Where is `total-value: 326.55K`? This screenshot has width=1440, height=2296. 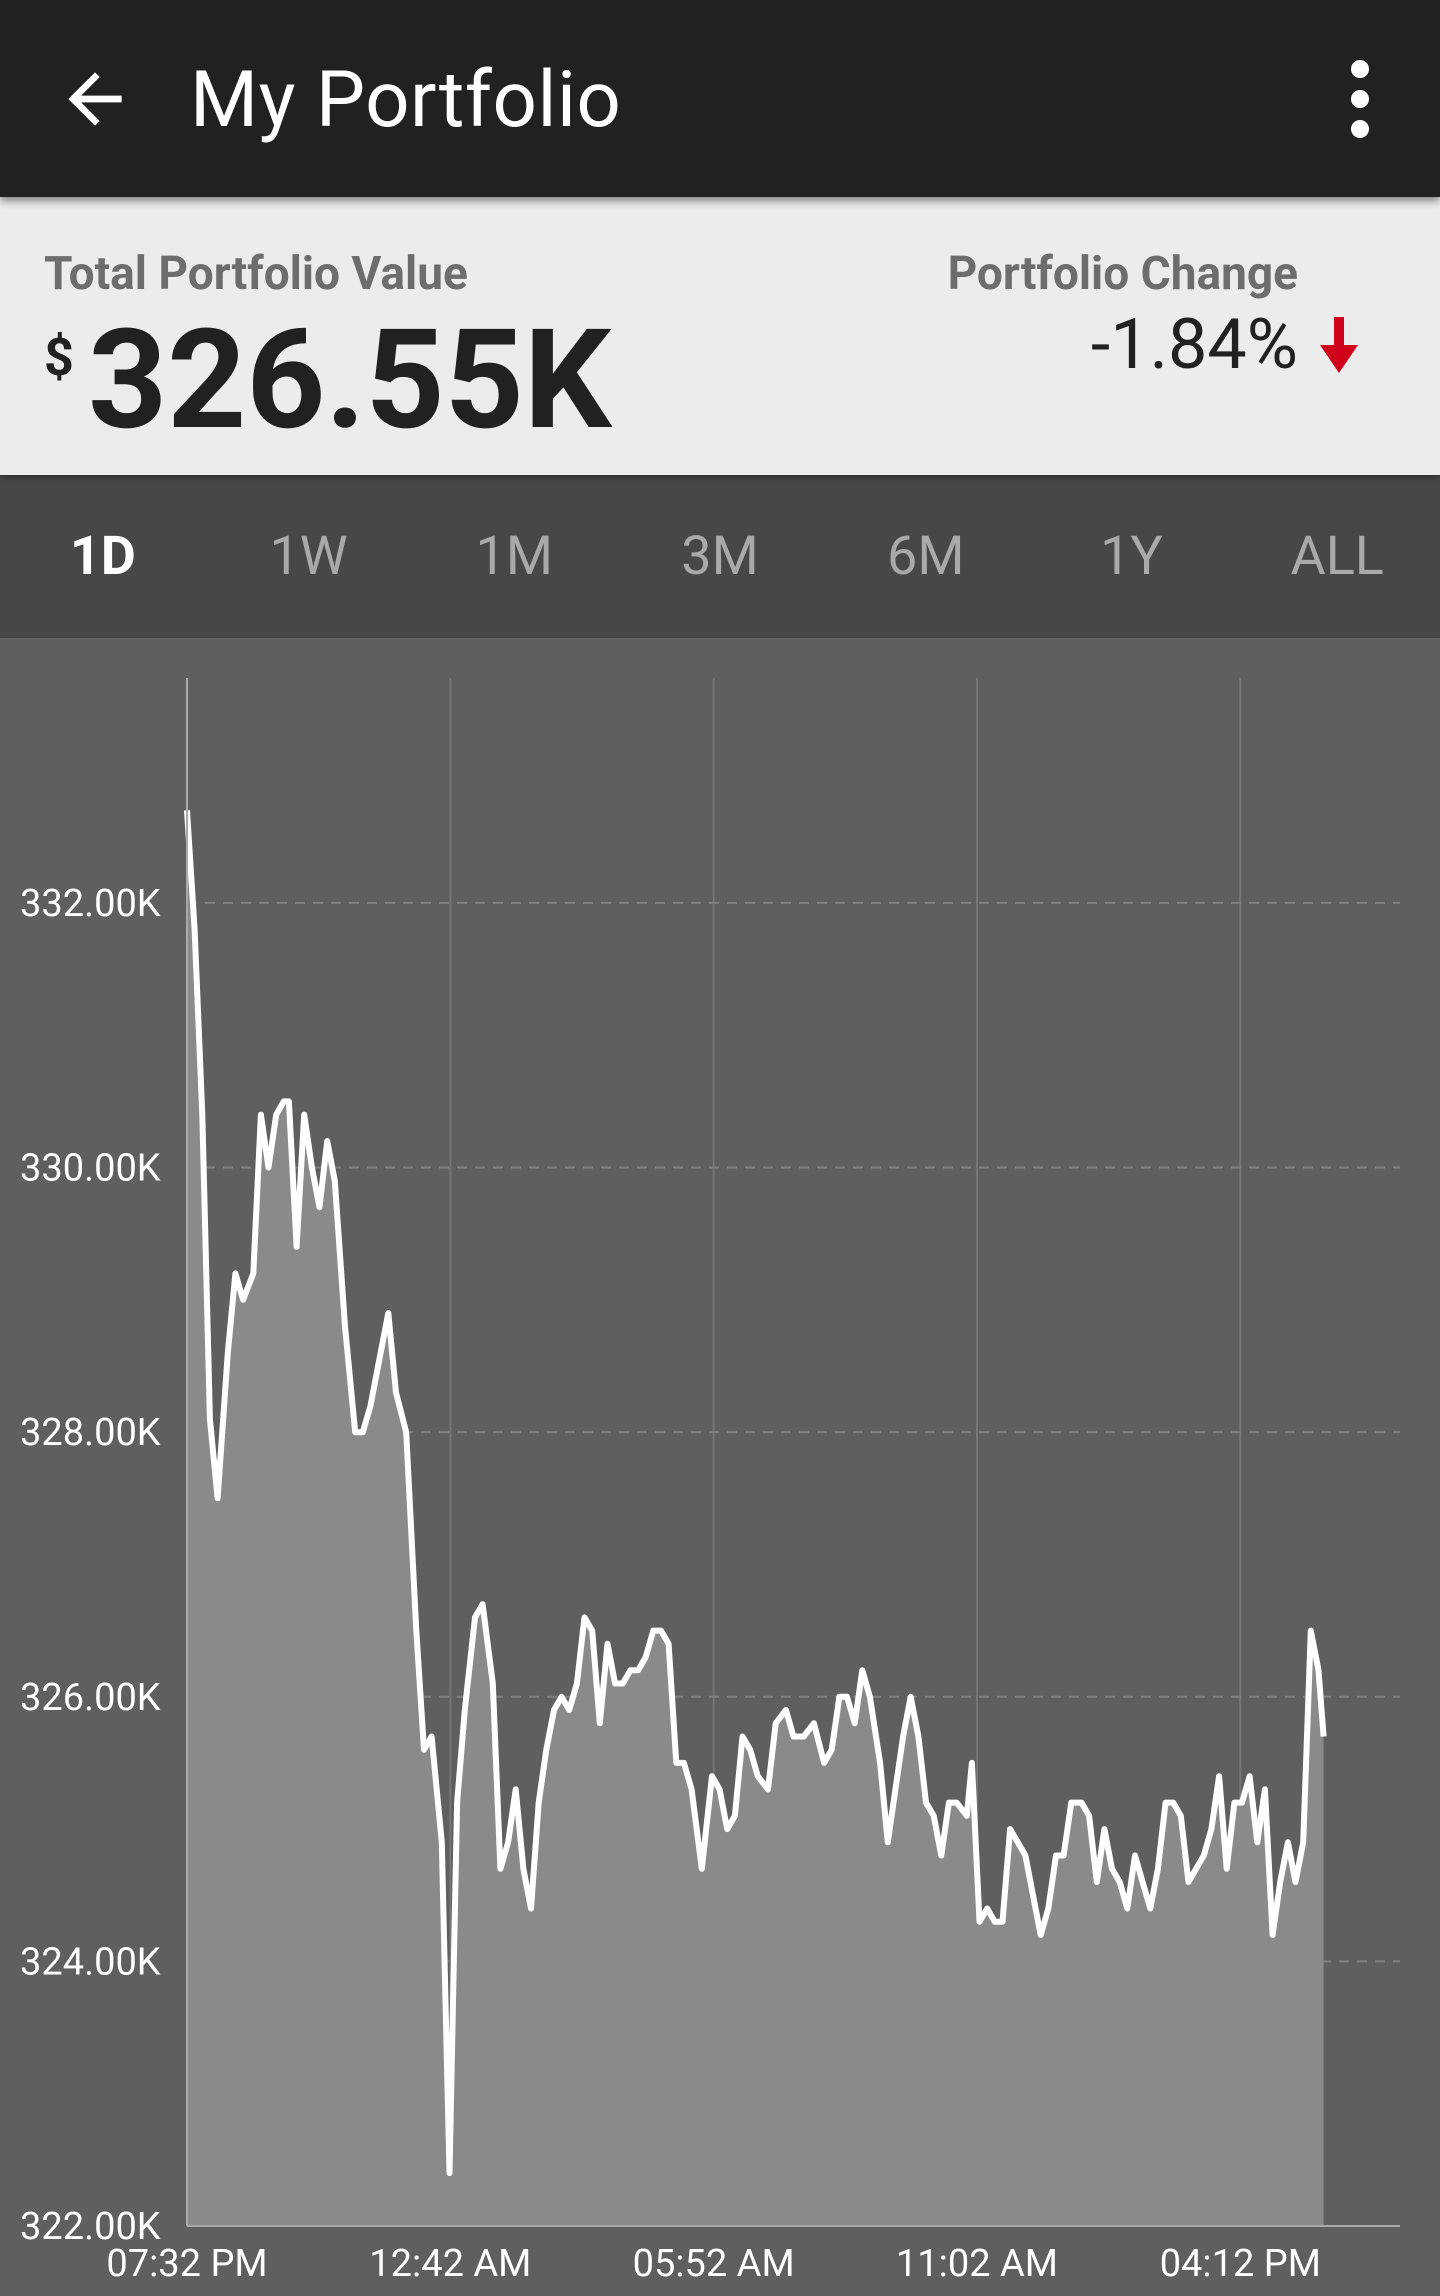 total-value: 326.55K is located at coordinates (350, 380).